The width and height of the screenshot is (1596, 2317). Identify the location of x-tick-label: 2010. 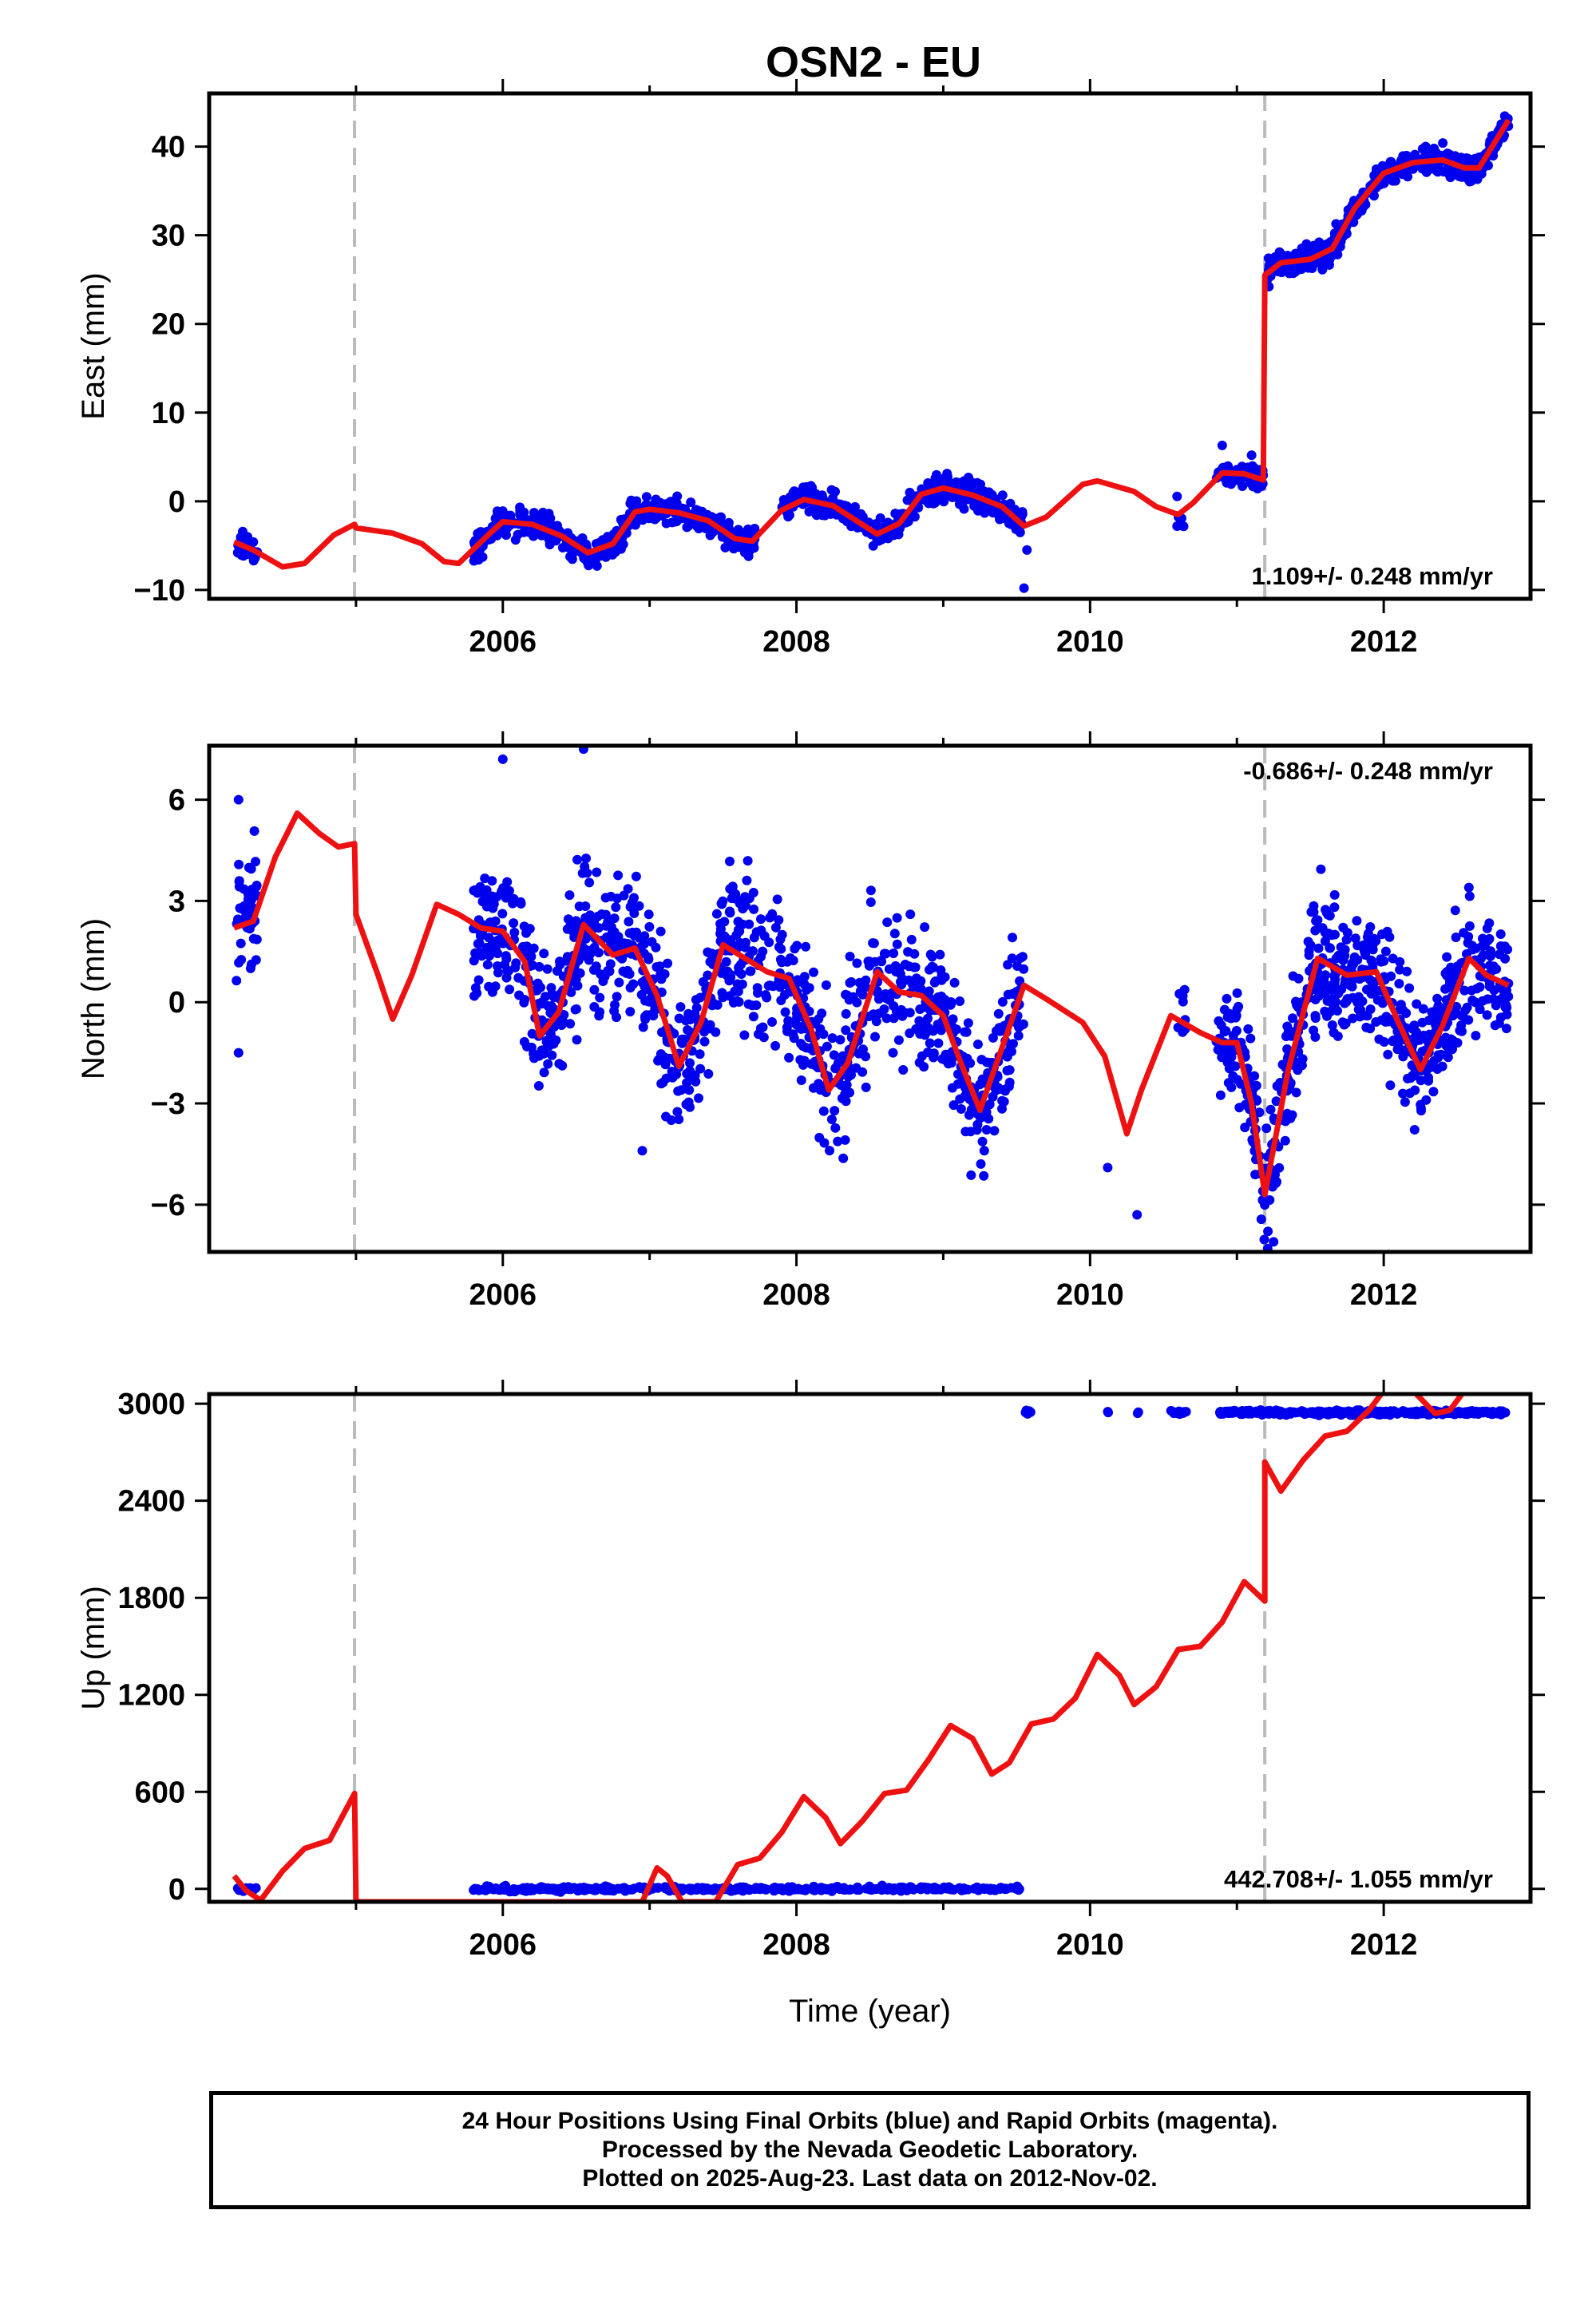
(1090, 642).